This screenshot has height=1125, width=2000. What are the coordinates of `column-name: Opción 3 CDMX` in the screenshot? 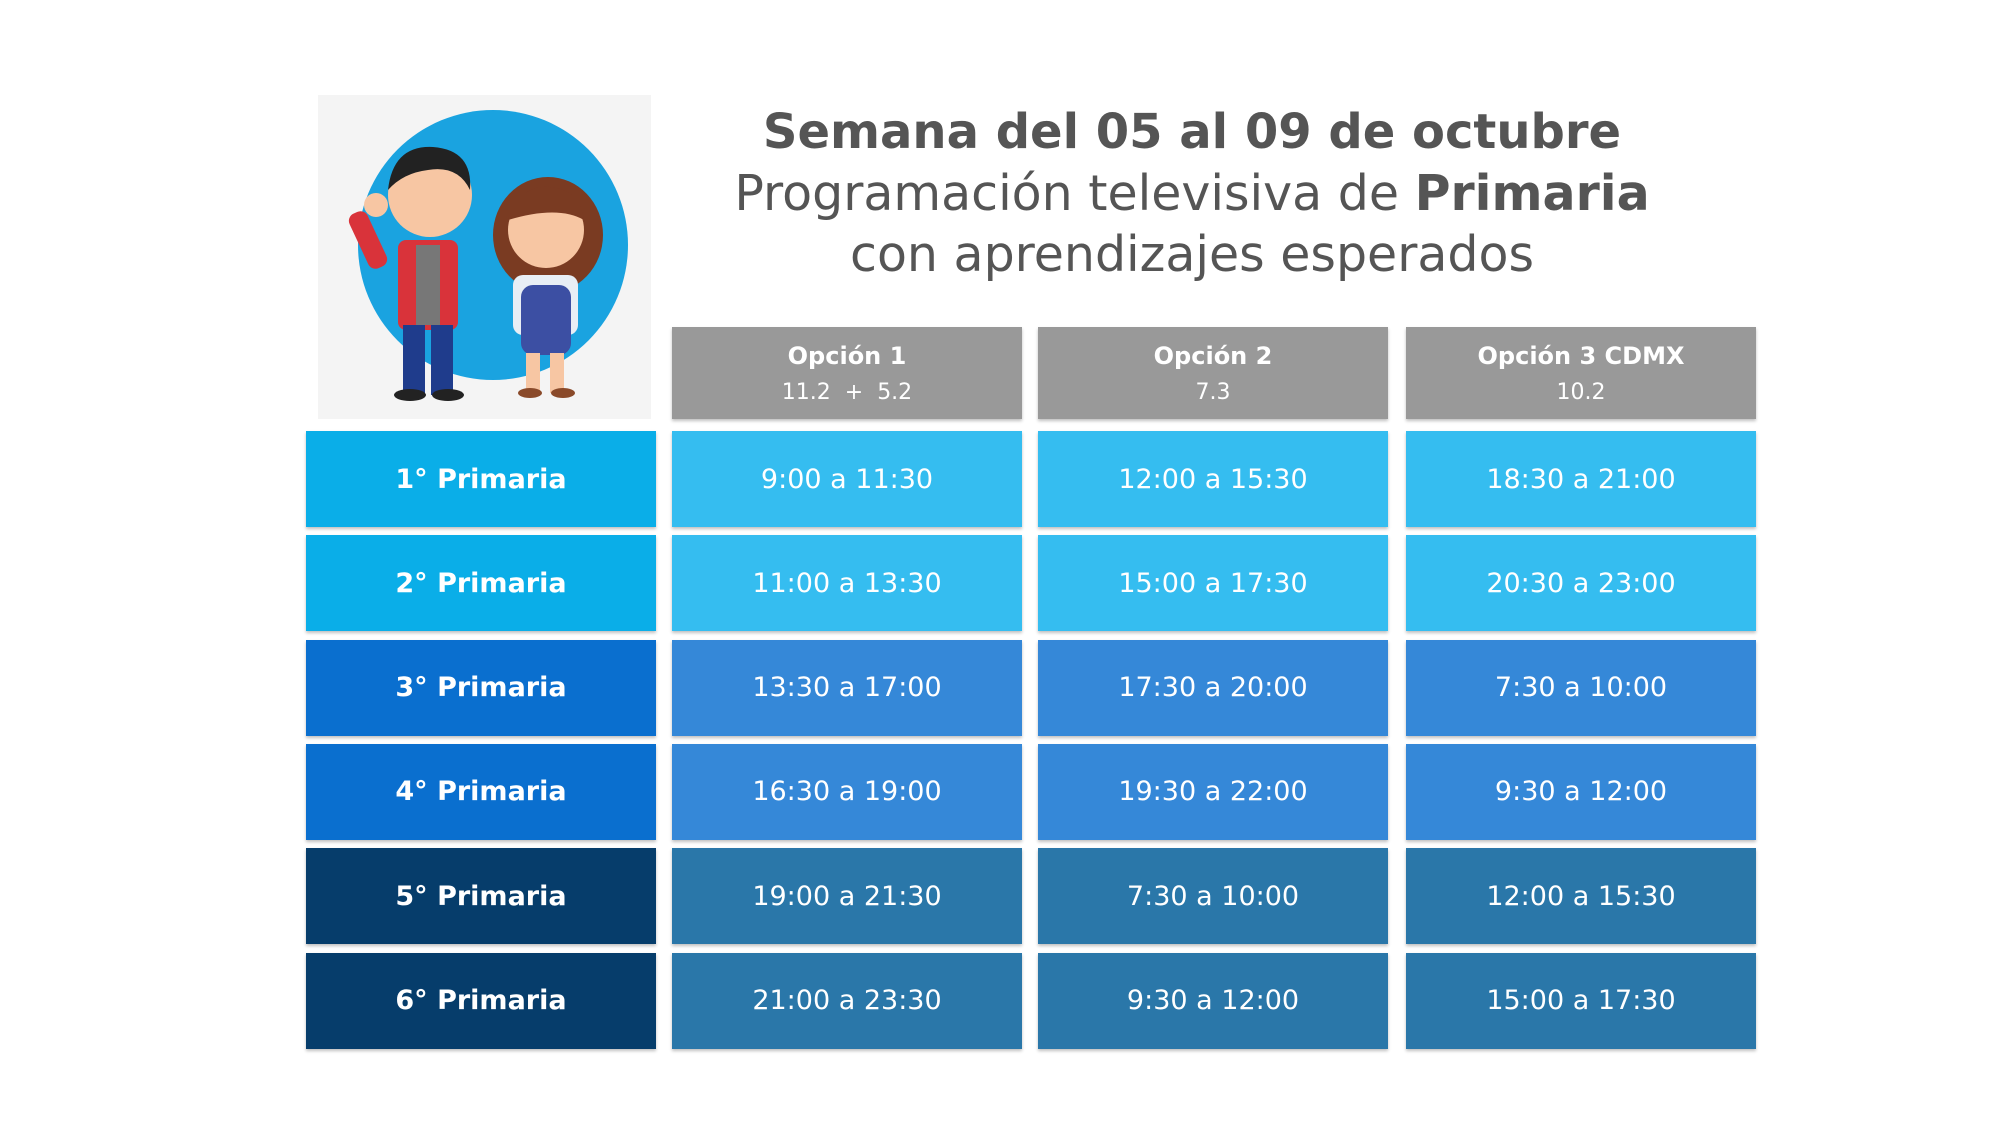 It's located at (1581, 355).